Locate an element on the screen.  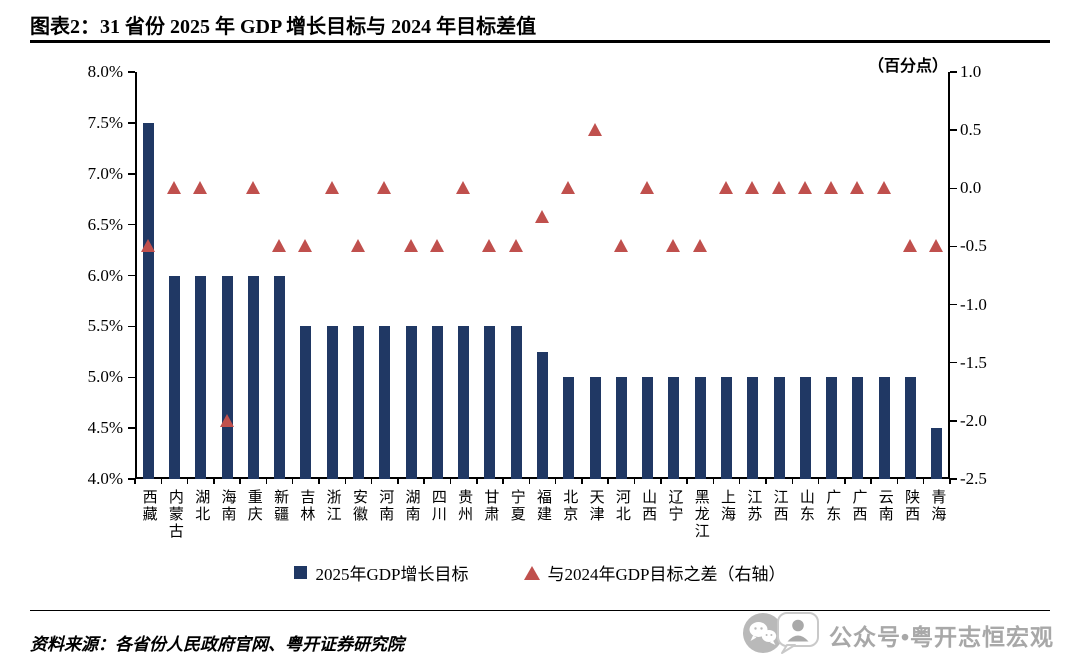
marker-广东 is located at coordinates (831, 188).